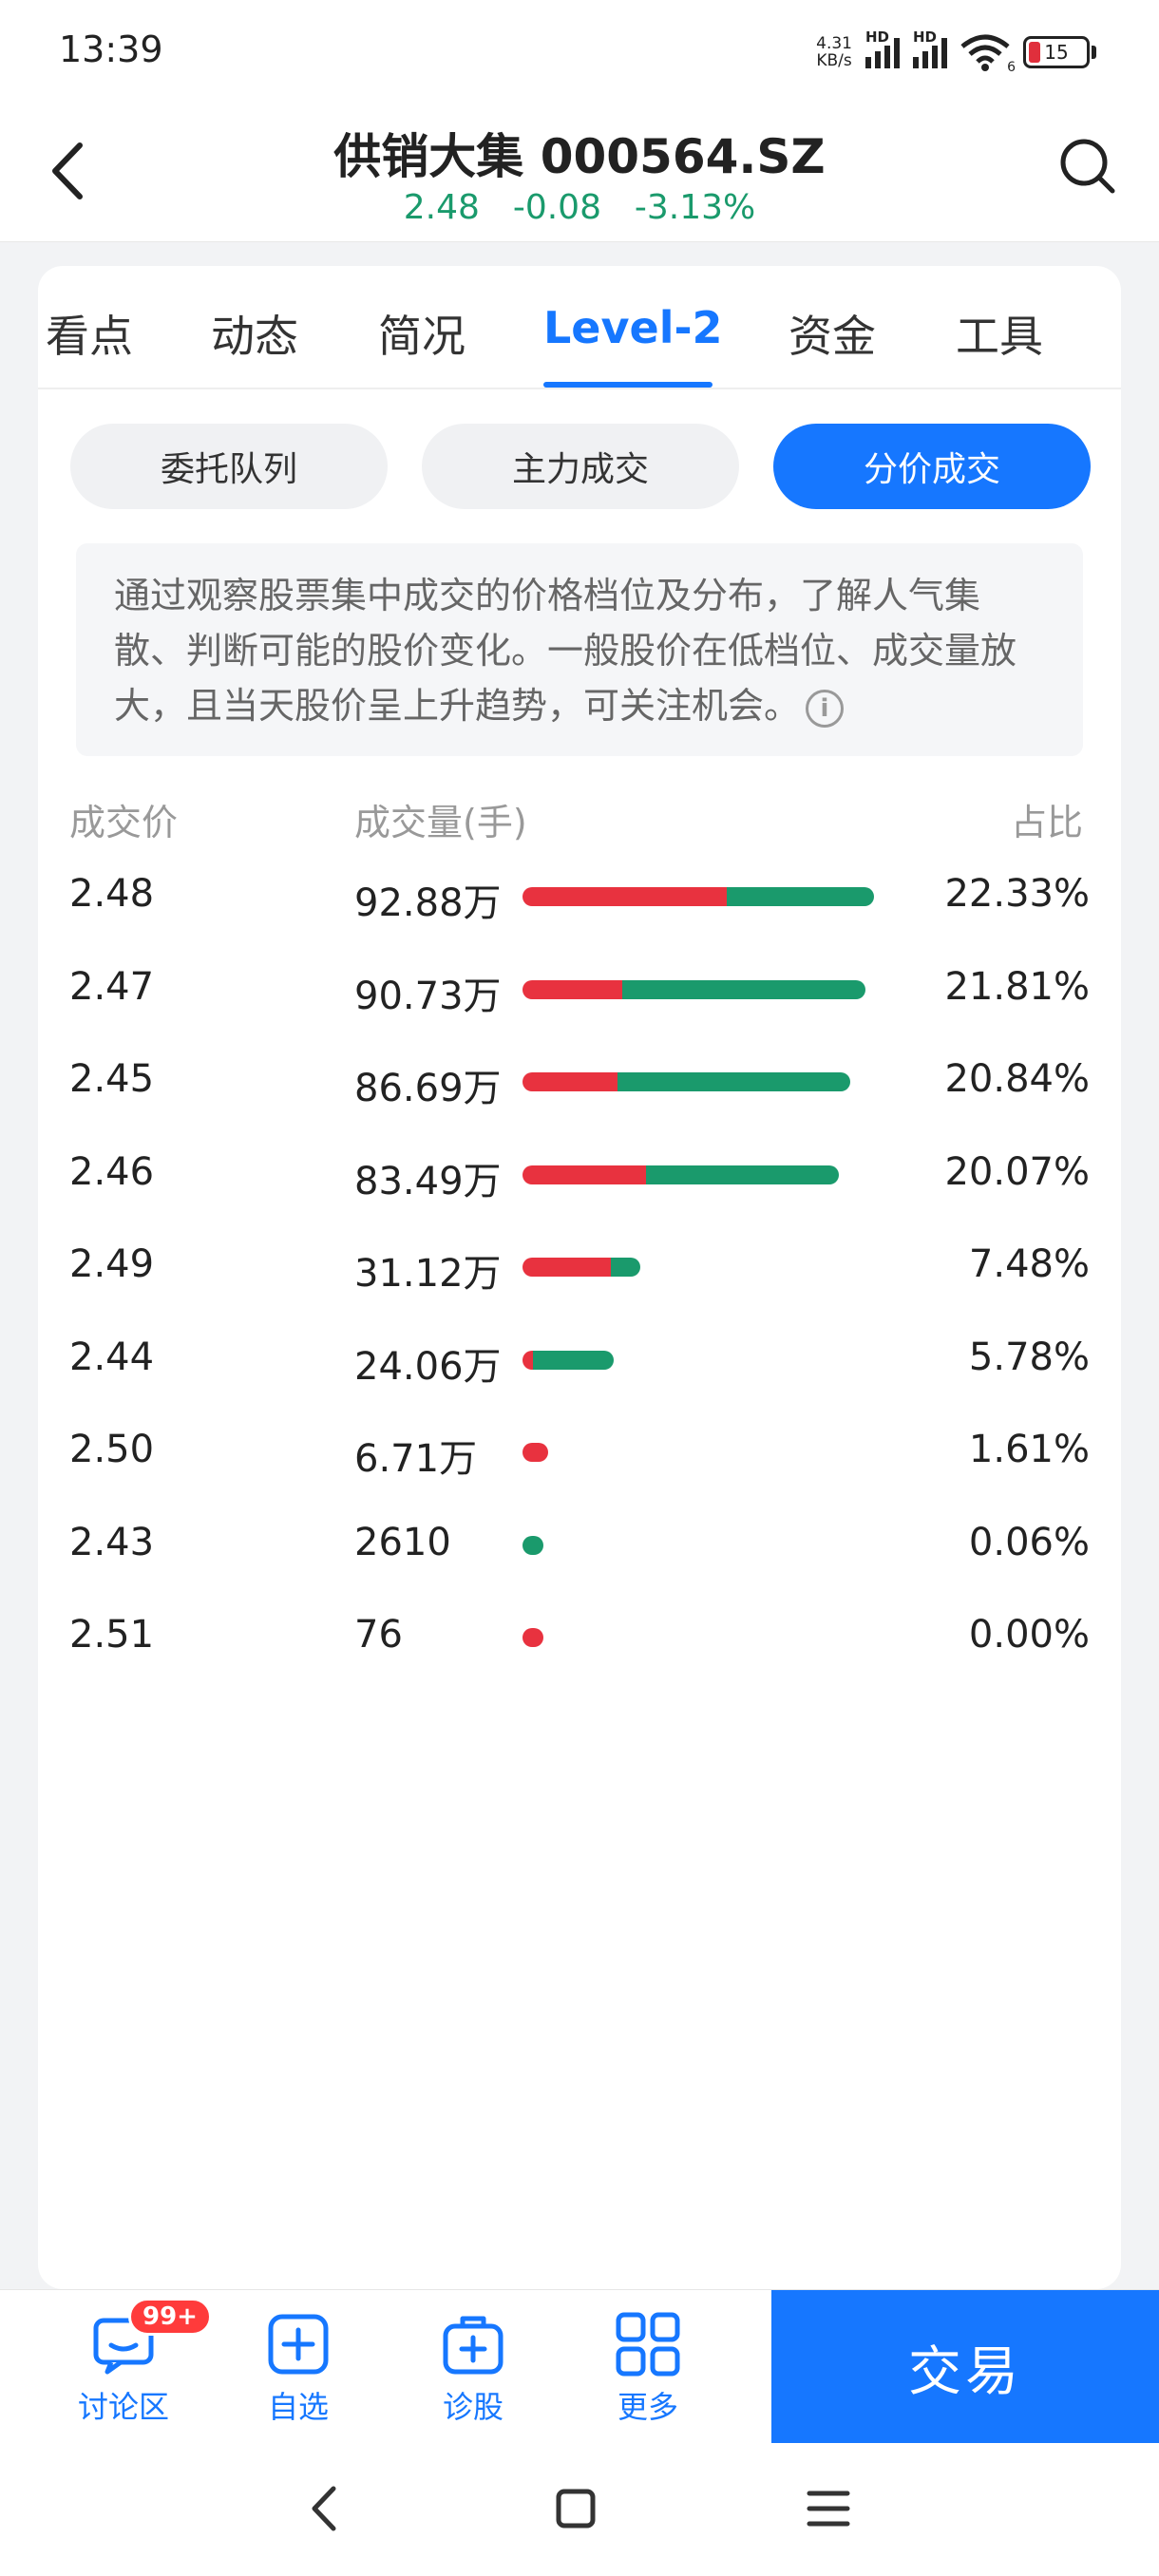 Image resolution: width=1159 pixels, height=2576 pixels. I want to click on trade-price: 2.50, so click(112, 1449).